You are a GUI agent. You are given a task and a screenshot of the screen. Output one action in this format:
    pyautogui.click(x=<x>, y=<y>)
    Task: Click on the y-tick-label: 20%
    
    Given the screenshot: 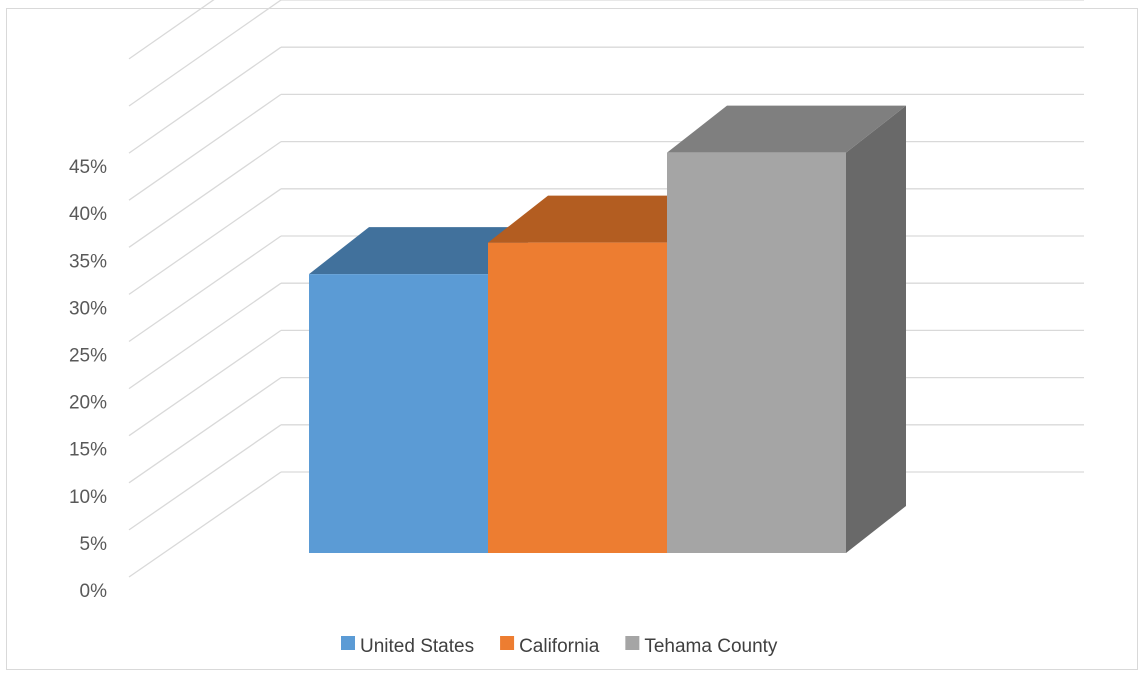 What is the action you would take?
    pyautogui.click(x=88, y=403)
    